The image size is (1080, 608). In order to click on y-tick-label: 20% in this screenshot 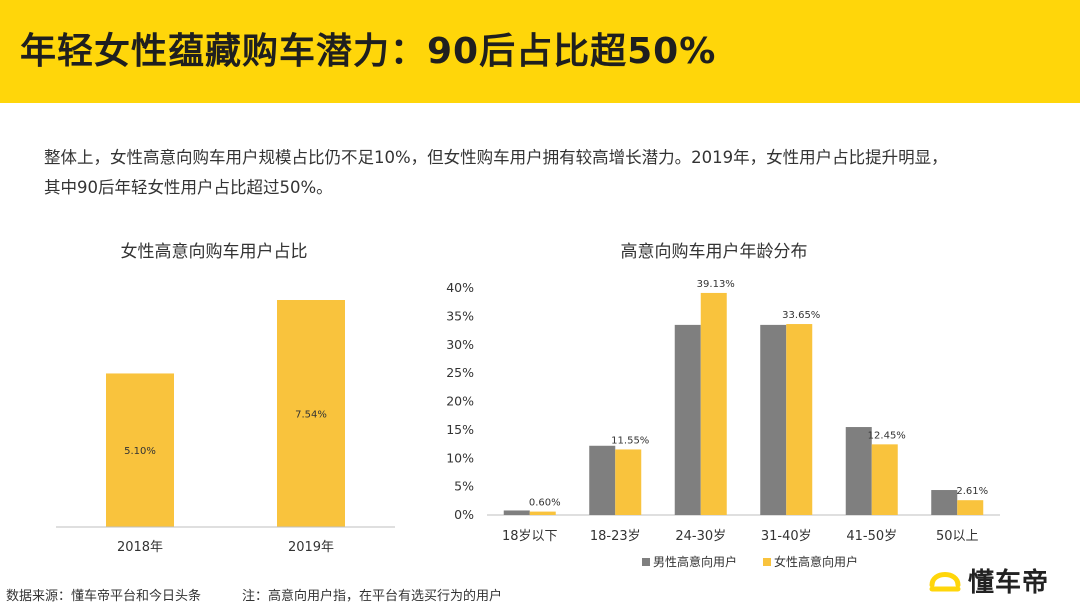, I will do `click(460, 401)`.